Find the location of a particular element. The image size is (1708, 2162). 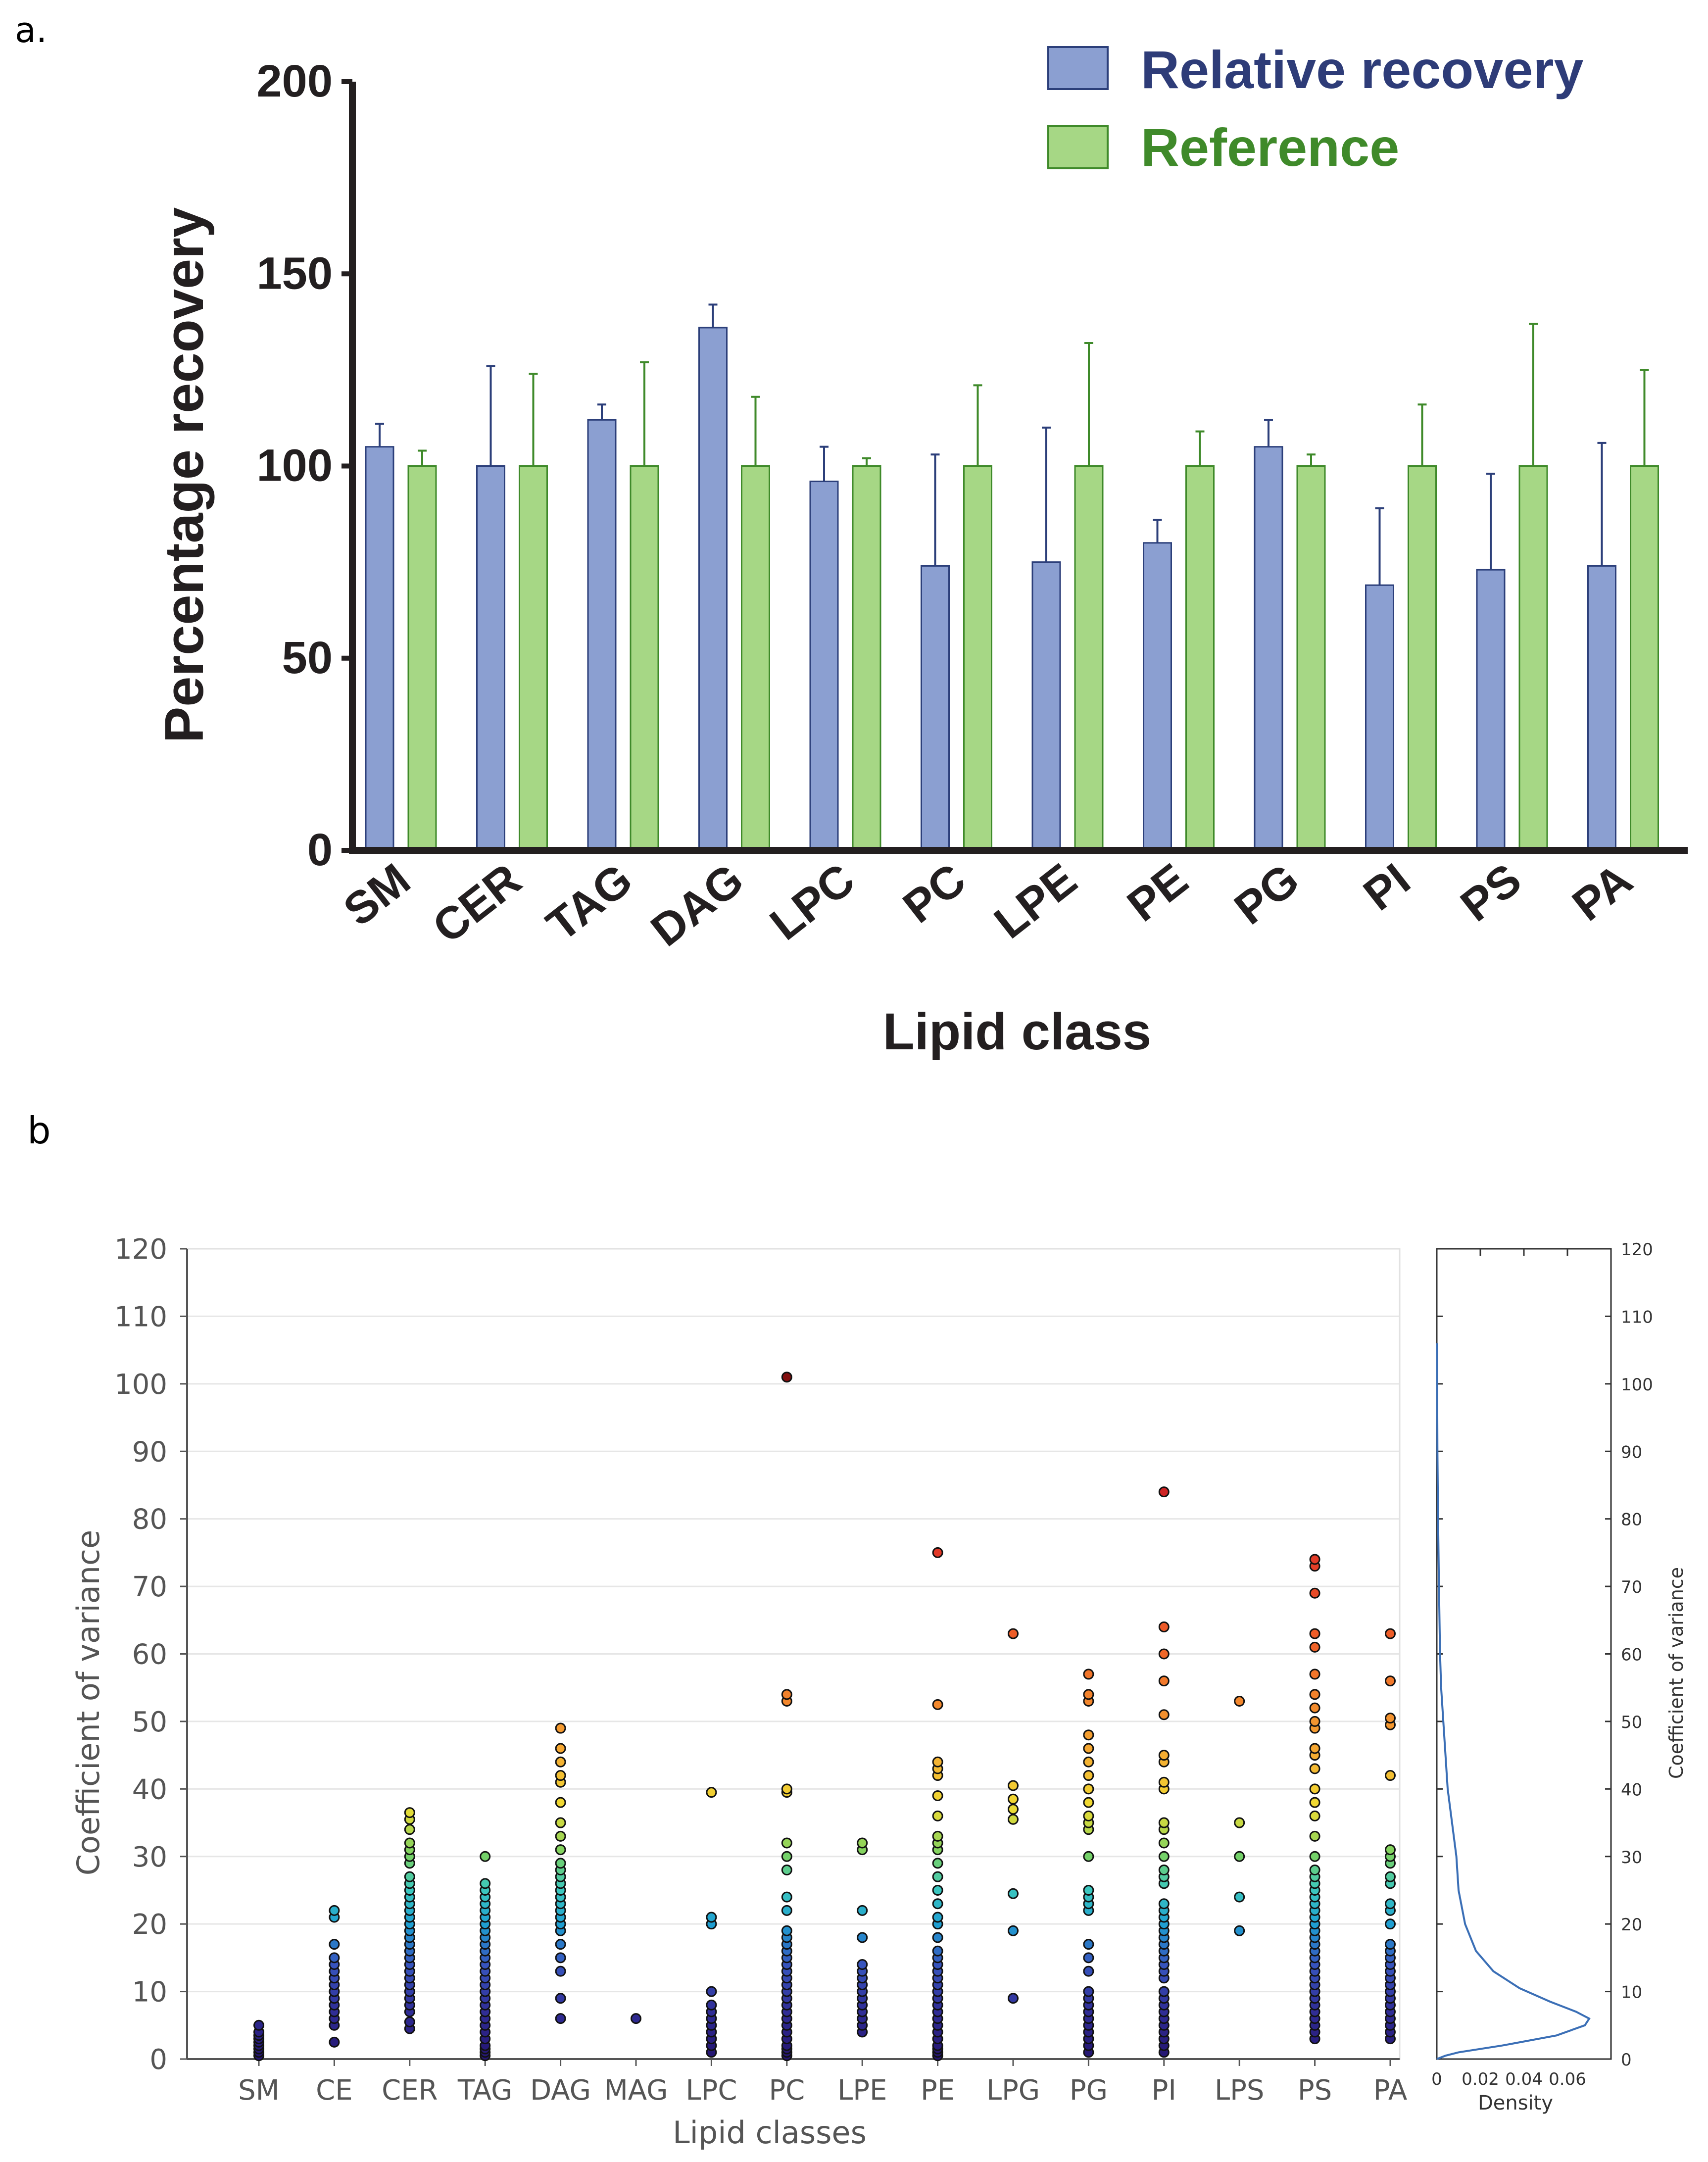

bar-reference-pe is located at coordinates (1200, 658).